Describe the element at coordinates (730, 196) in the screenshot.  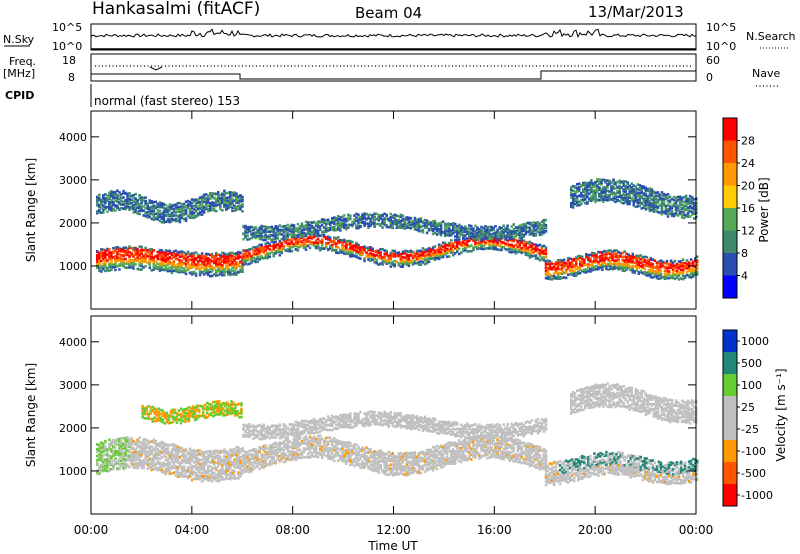
I see `power-colorbar-segment` at that location.